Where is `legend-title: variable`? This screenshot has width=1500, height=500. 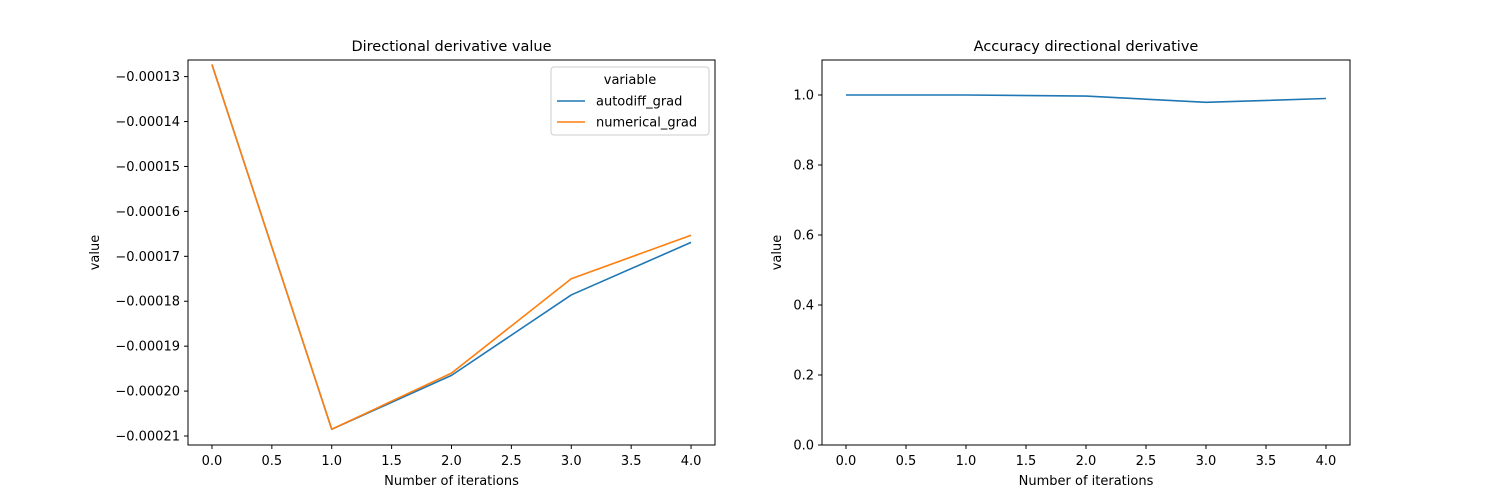
legend-title: variable is located at coordinates (630, 80).